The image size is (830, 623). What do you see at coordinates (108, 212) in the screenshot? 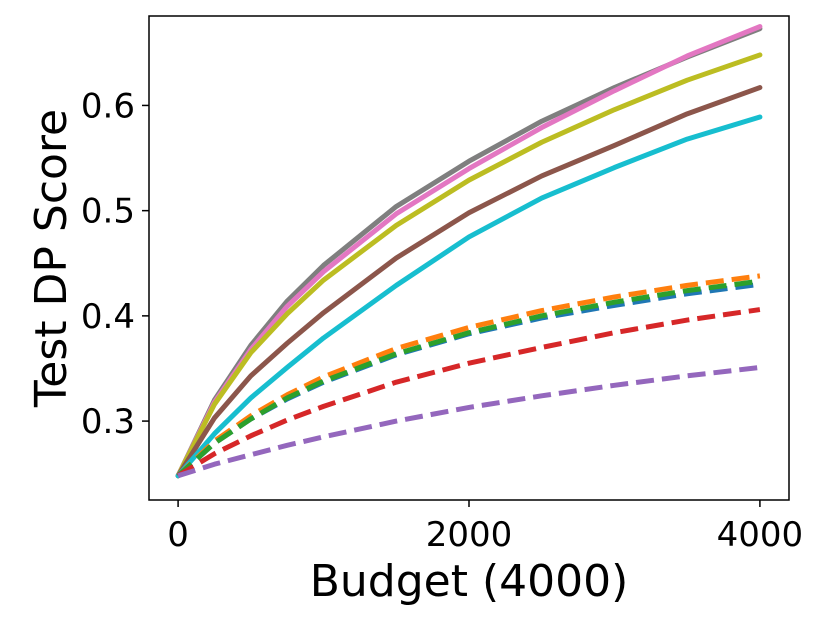
I see `y-tick-label: 0.5` at bounding box center [108, 212].